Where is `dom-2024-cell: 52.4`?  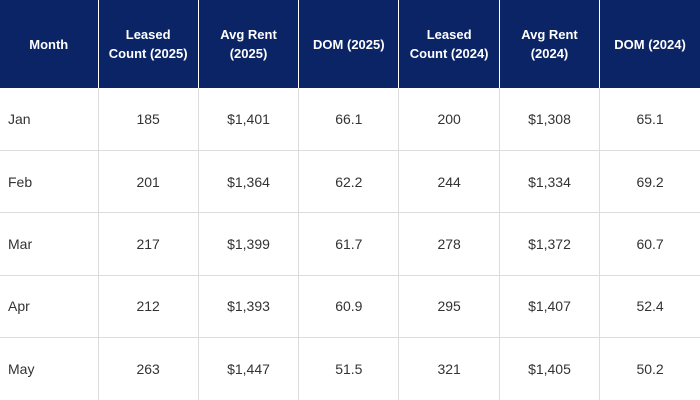
dom-2024-cell: 52.4 is located at coordinates (649, 307).